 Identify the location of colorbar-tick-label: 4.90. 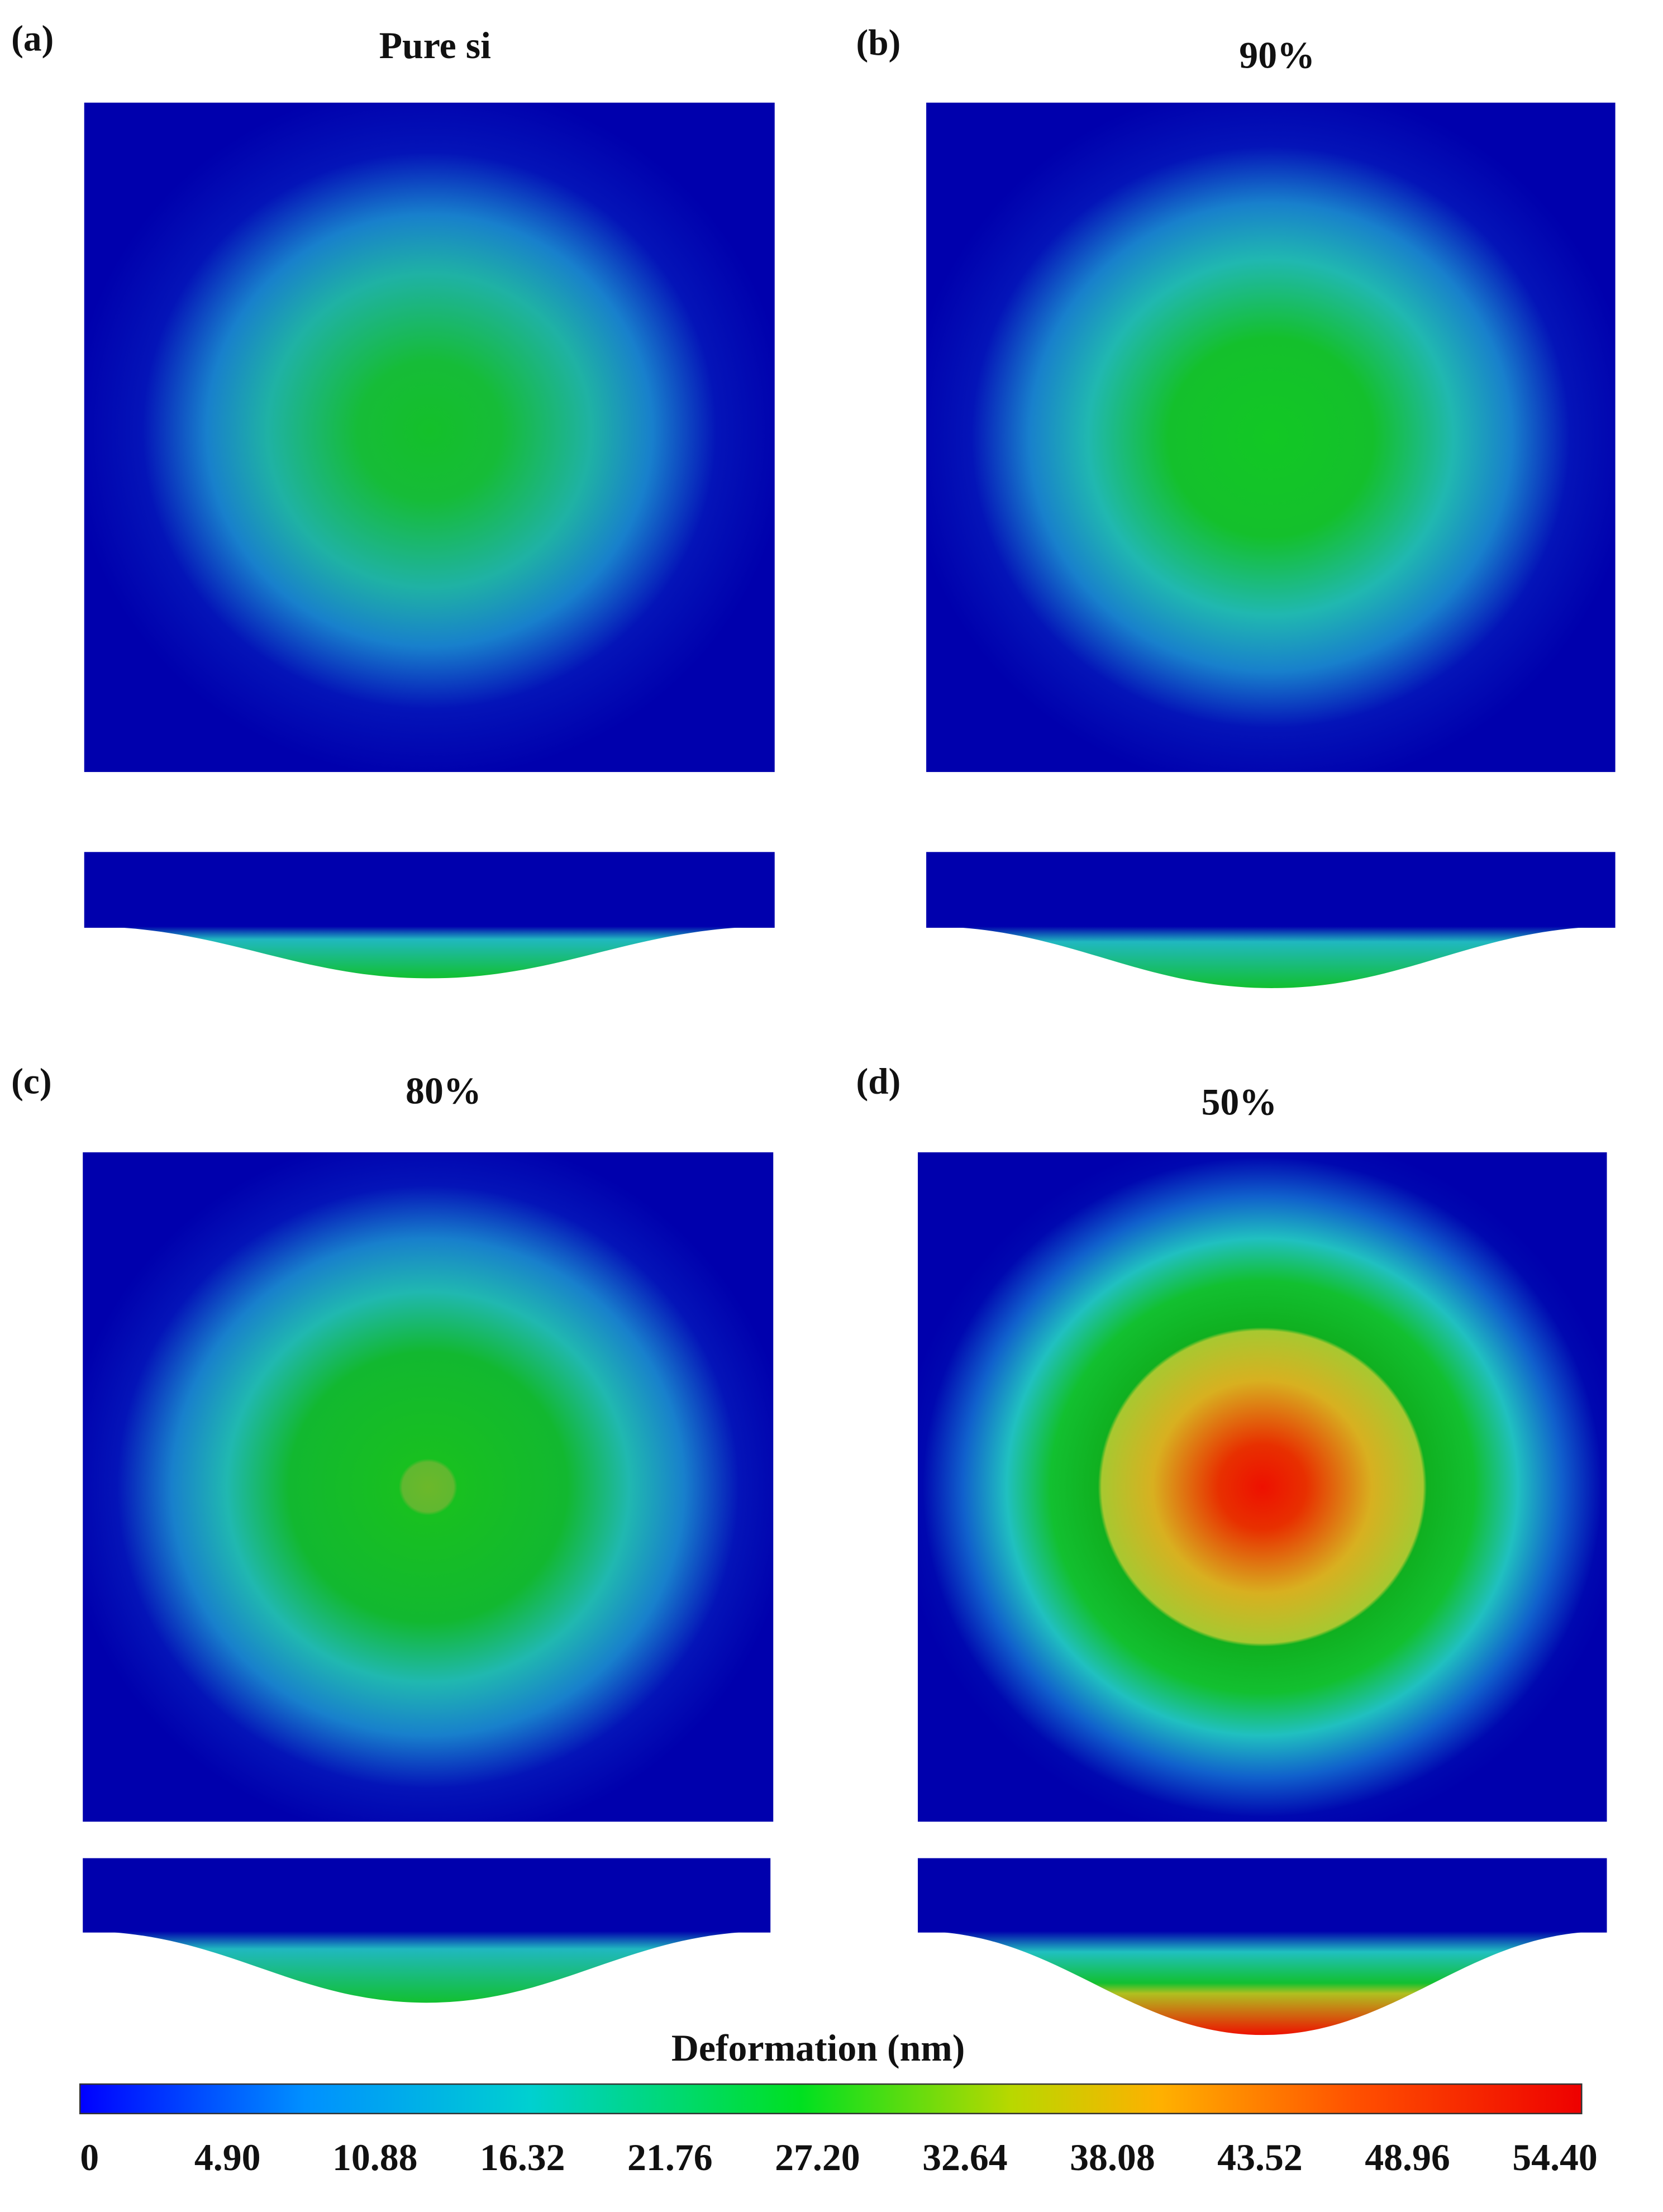
(227, 2158).